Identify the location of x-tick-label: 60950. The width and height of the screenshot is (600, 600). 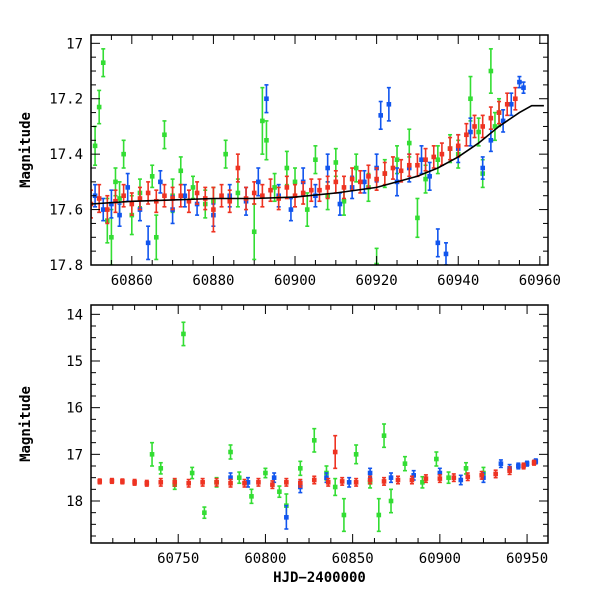
(527, 559).